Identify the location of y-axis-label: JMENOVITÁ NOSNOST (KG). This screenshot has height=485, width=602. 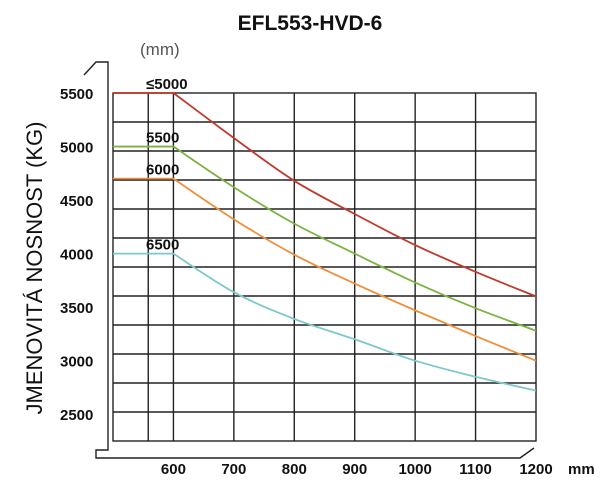
(34, 268).